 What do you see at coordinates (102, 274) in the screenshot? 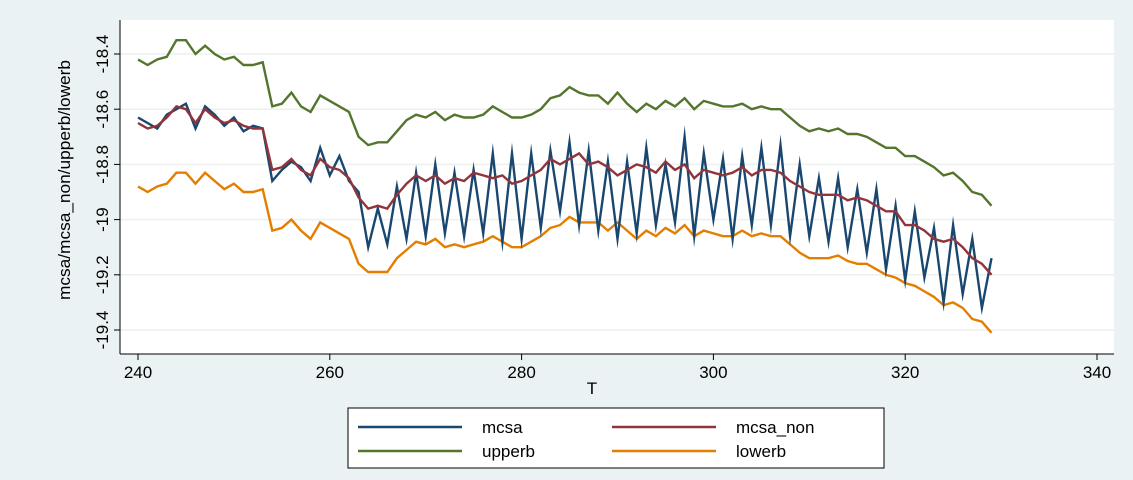
I see `y-tick-label: -19.2` at bounding box center [102, 274].